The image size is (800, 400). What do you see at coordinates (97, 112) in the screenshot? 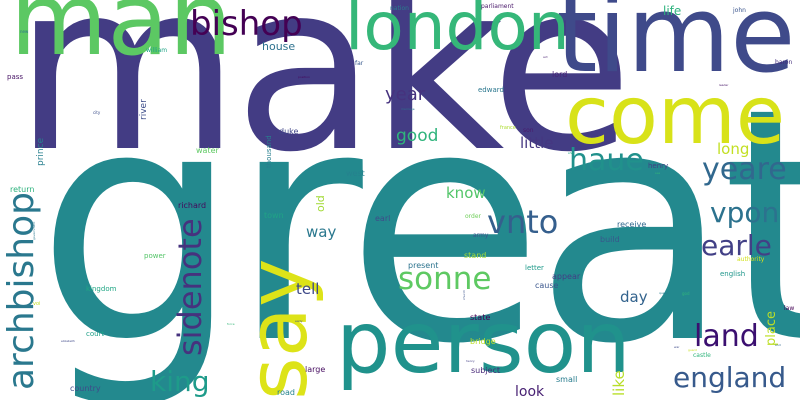
I see `word-city: city` at bounding box center [97, 112].